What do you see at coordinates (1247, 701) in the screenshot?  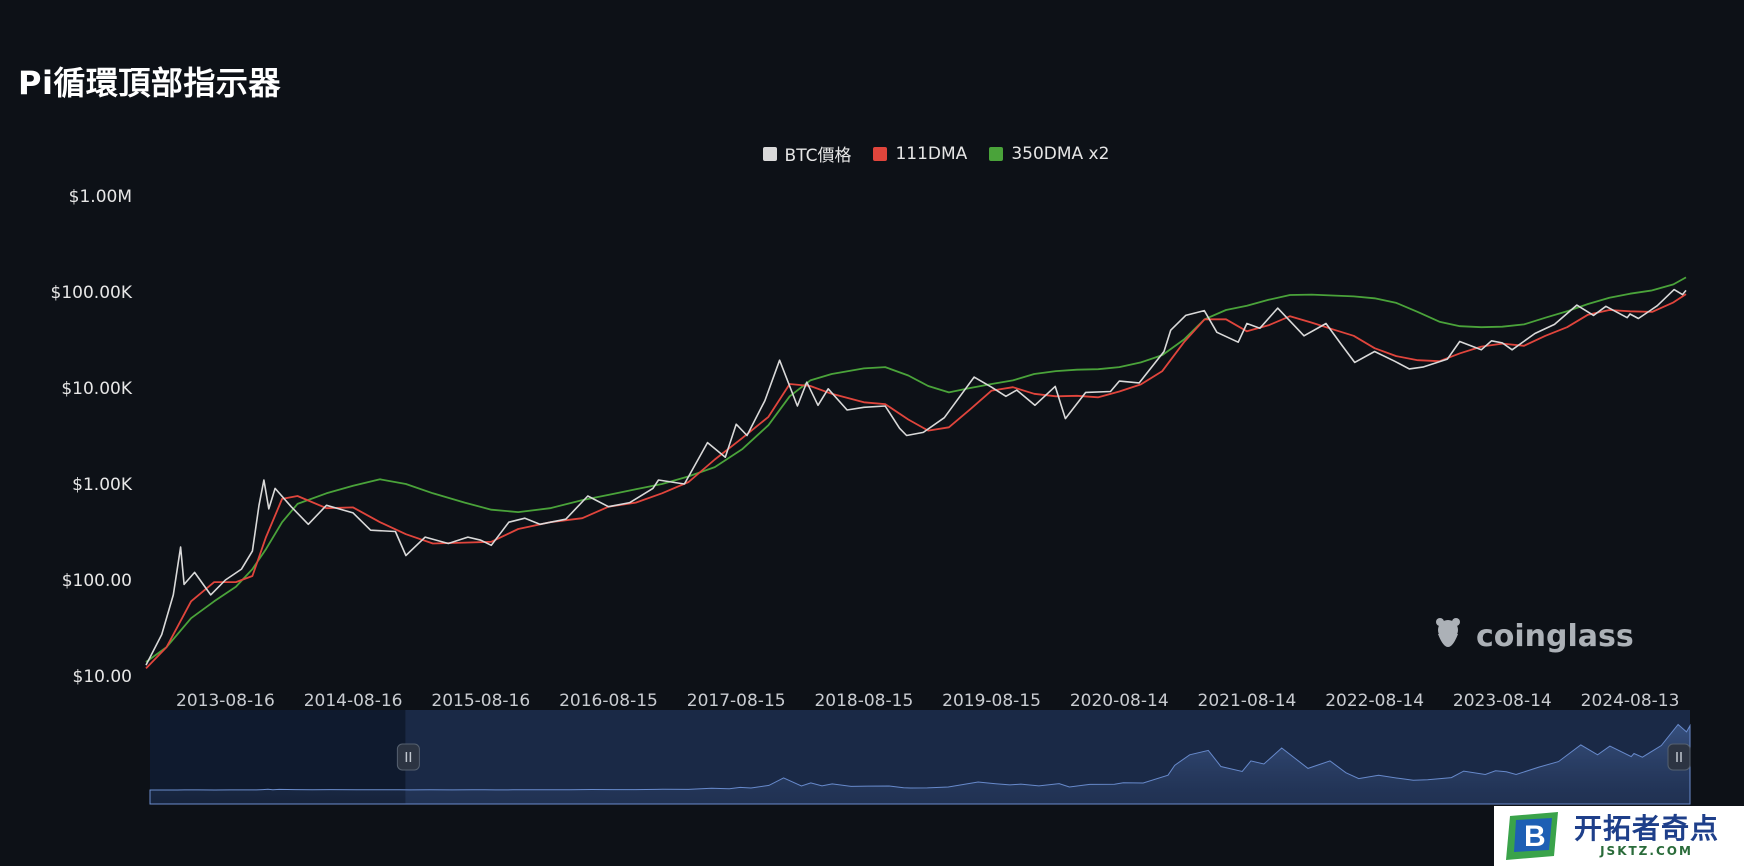 I see `x-tick-label: 2021-08-14` at bounding box center [1247, 701].